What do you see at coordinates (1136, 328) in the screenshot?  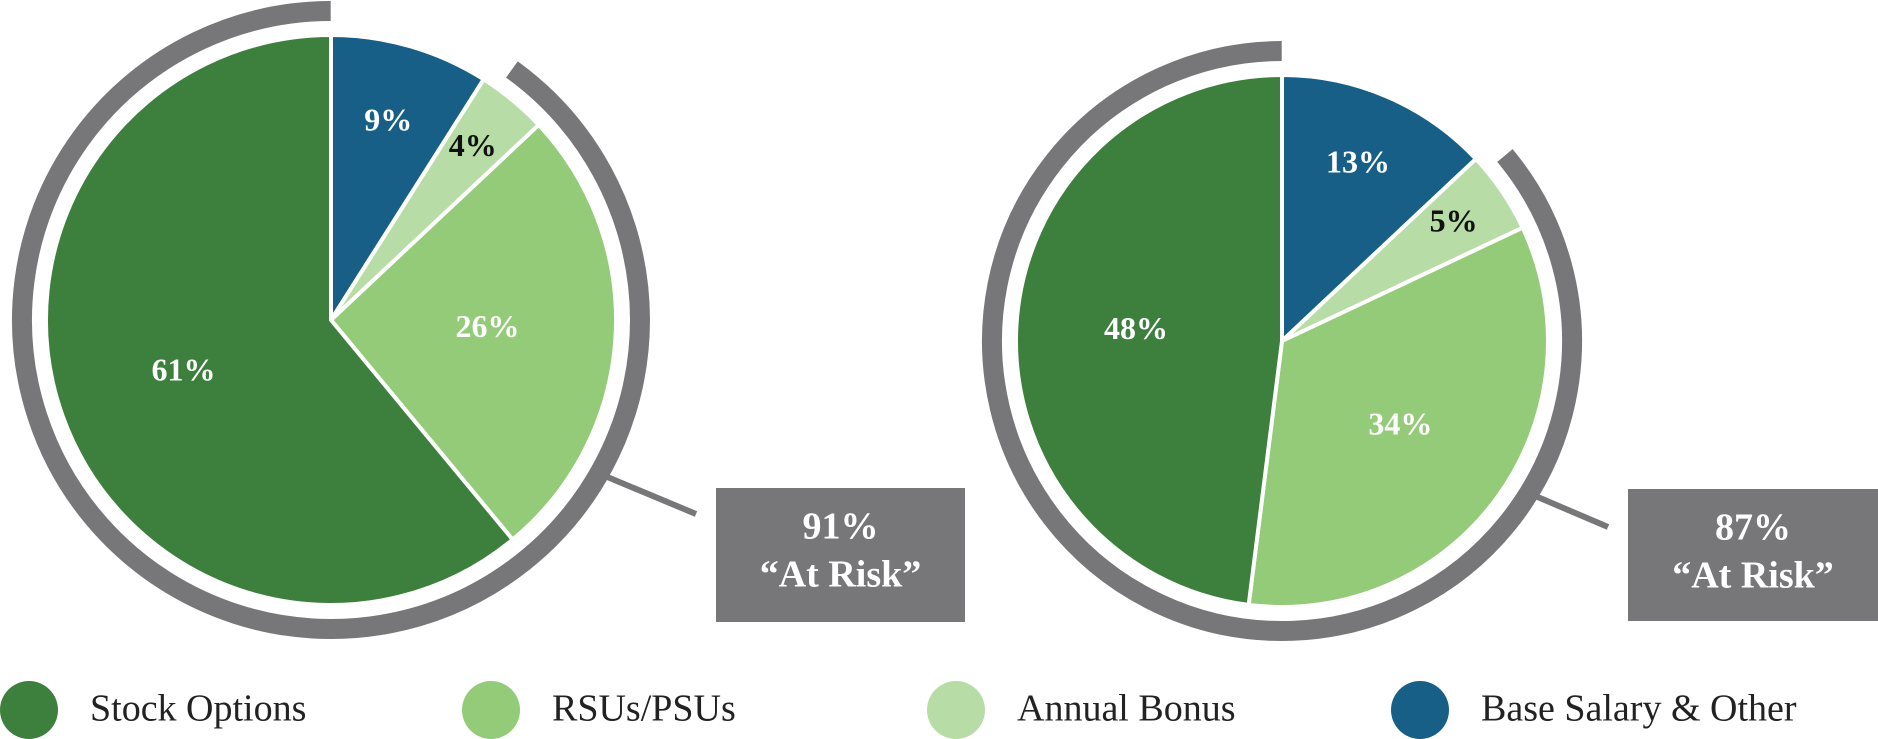 I see `data-label: 48%` at bounding box center [1136, 328].